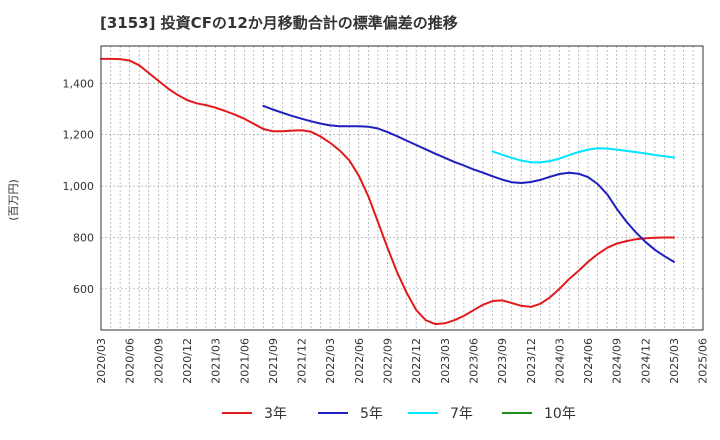 This screenshot has width=720, height=440. What do you see at coordinates (216, 361) in the screenshot?
I see `x-tick-label: 2021/03` at bounding box center [216, 361].